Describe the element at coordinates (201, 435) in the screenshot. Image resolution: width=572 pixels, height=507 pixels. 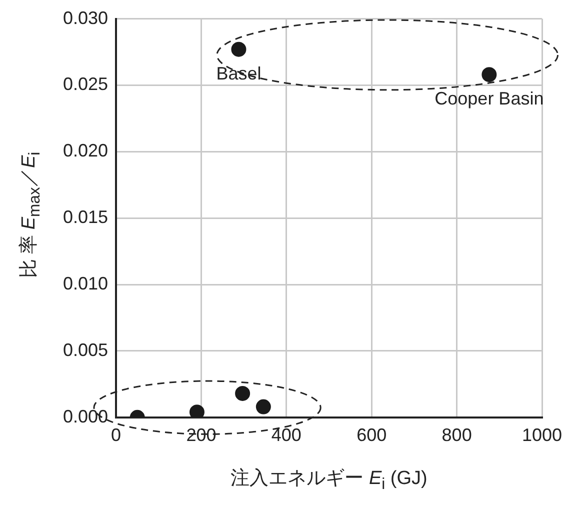
I see `x-tick-label: 200` at that location.